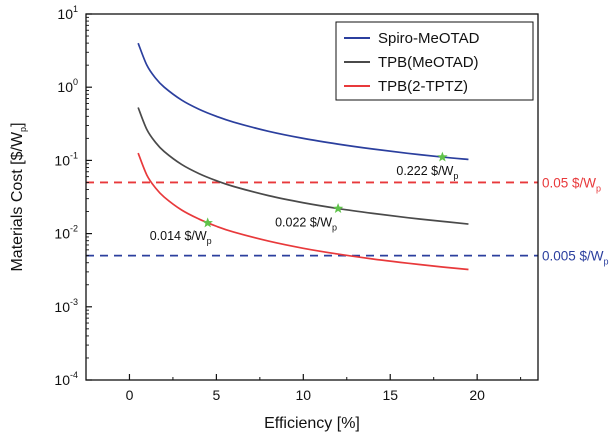  What do you see at coordinates (312, 423) in the screenshot?
I see `x-axis-title: Efficiency [%]` at bounding box center [312, 423].